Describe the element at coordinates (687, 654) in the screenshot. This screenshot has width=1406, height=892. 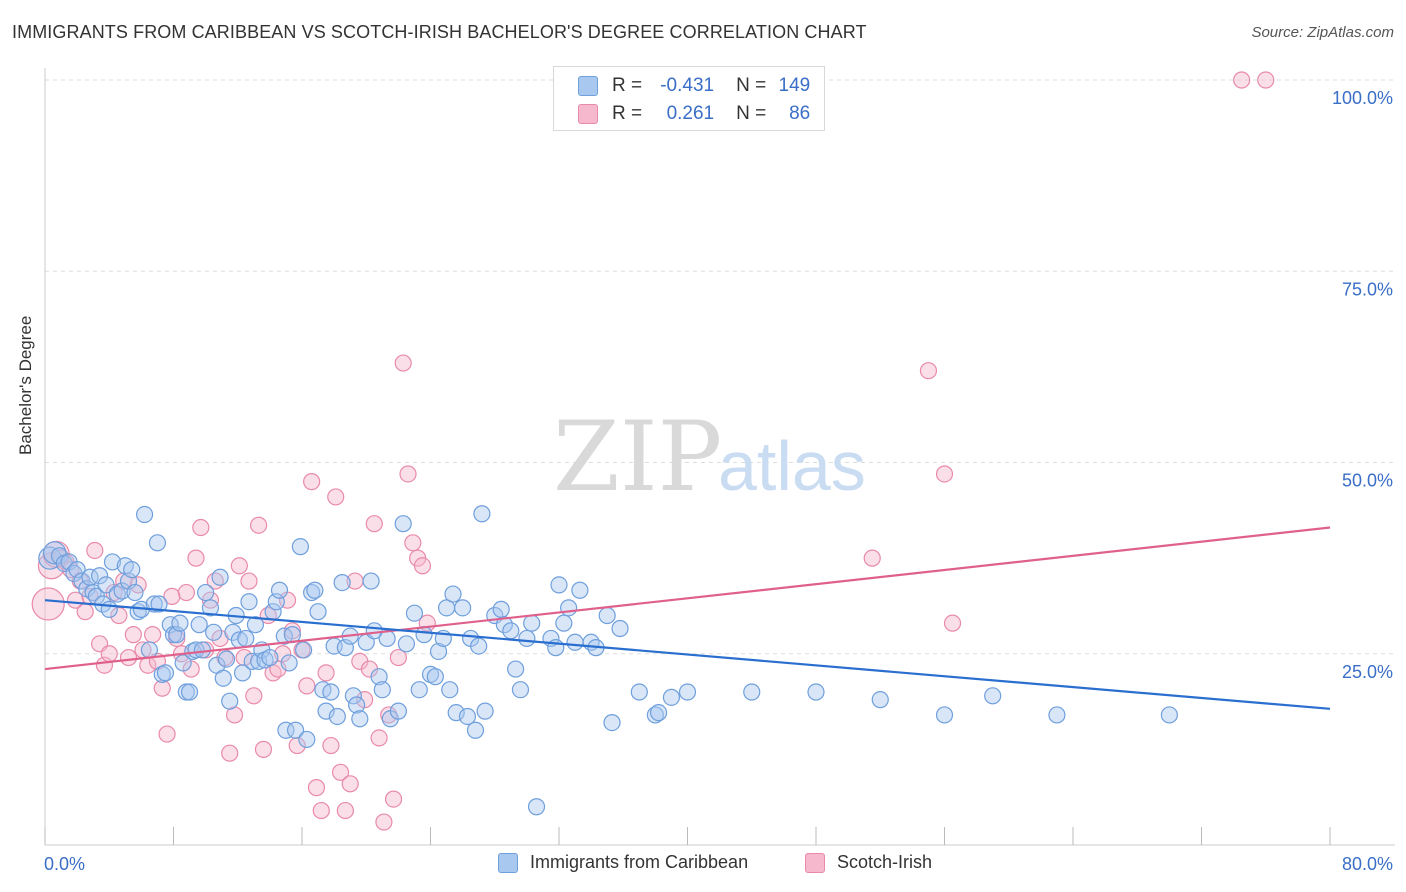
I see `caribbean-trend-line` at that location.